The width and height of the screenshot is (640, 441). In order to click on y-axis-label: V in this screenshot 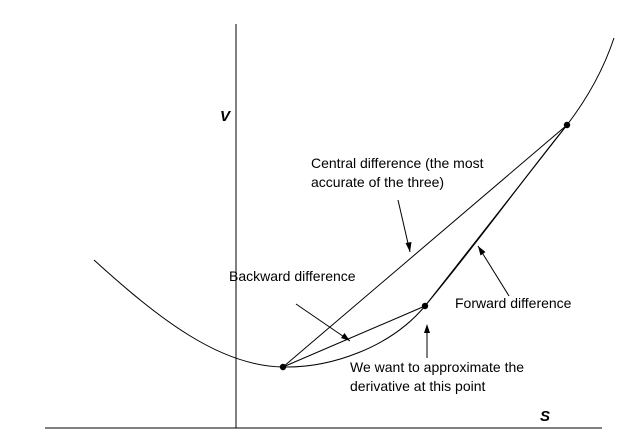, I will do `click(226, 116)`.